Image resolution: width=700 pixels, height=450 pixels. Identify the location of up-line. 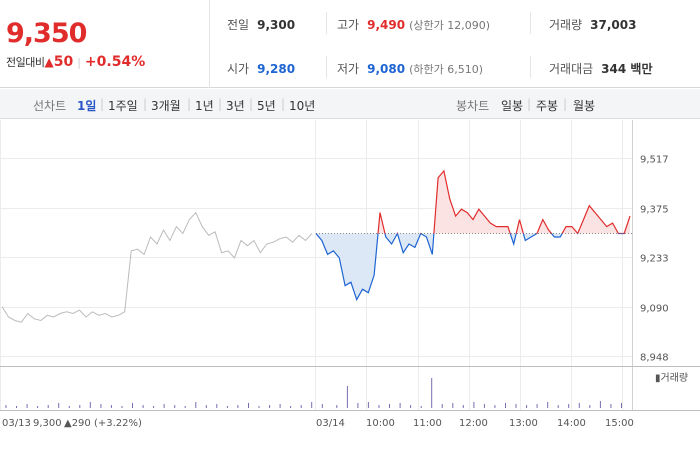
(473, 201).